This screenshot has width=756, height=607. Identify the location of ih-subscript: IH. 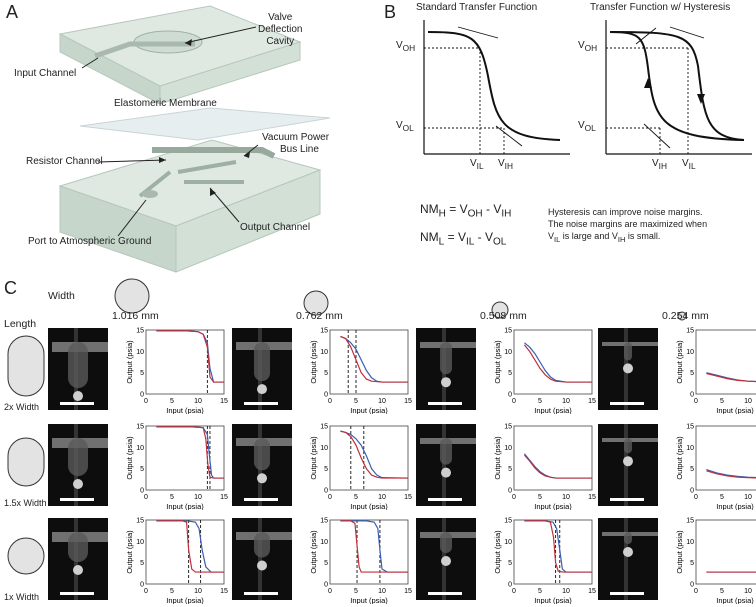
(621, 239).